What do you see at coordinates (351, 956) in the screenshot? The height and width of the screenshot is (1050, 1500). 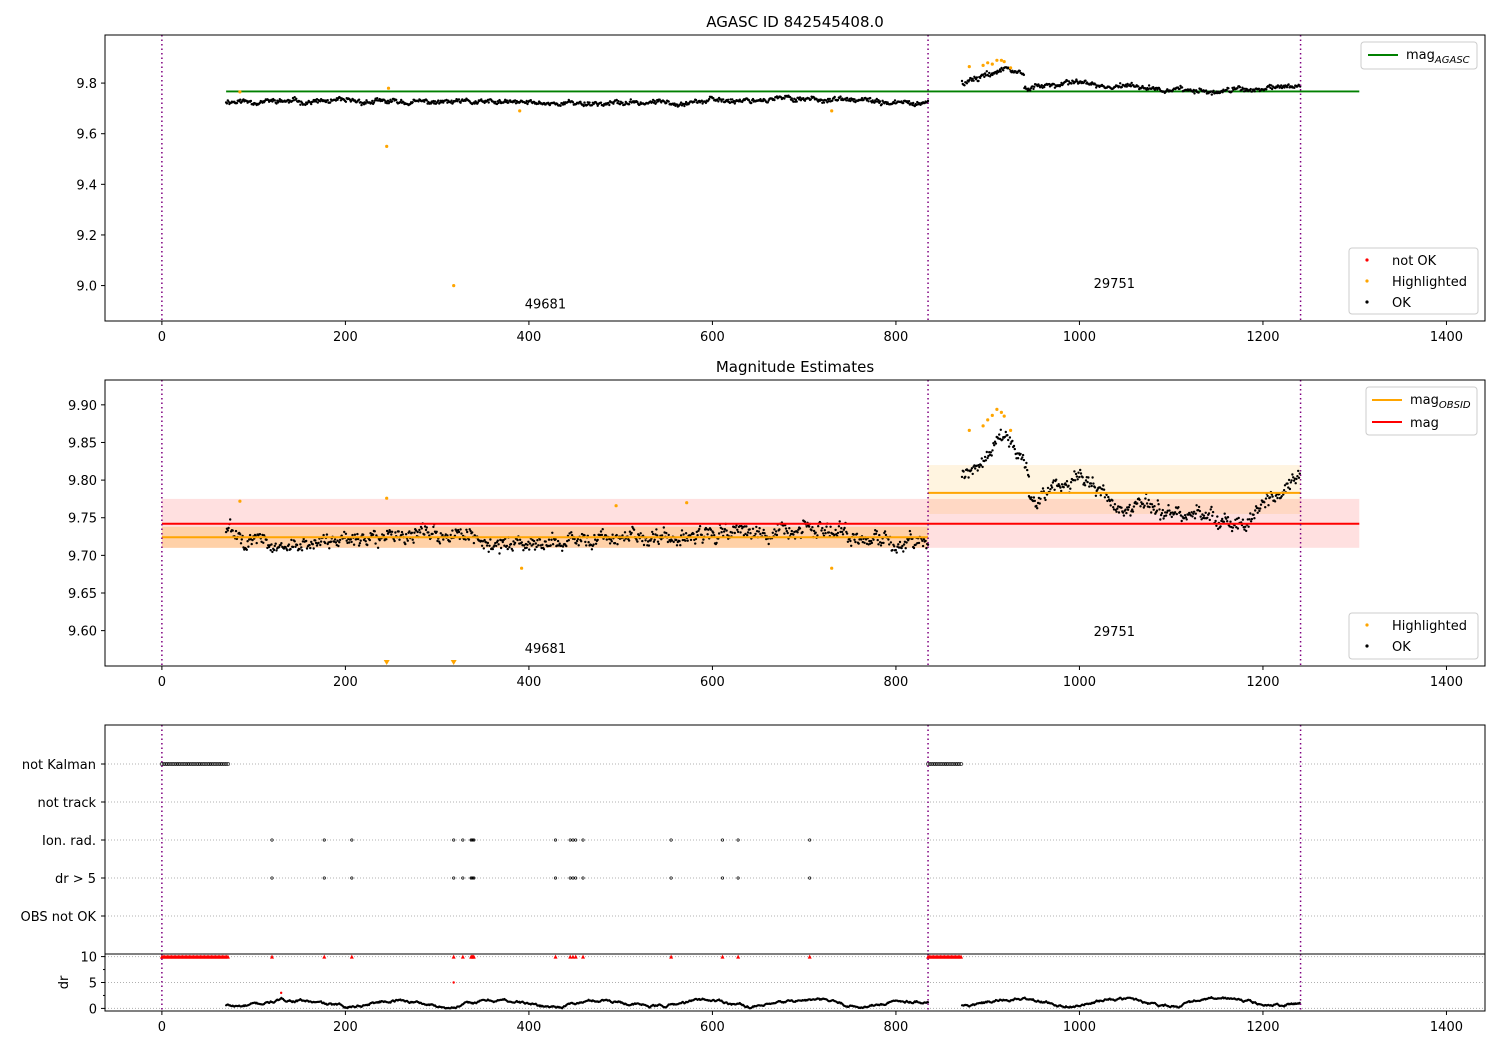 I see `dr-capped-marker` at bounding box center [351, 956].